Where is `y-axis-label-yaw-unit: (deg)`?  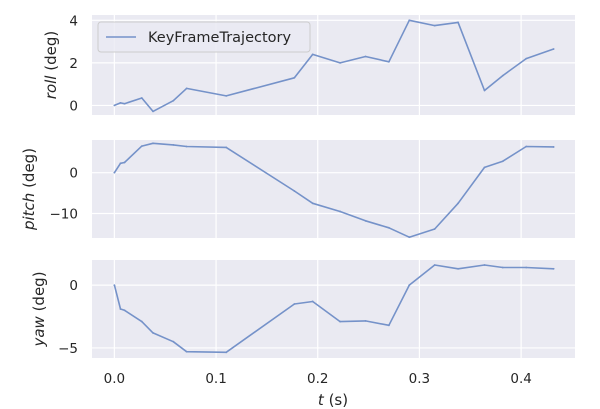
y-axis-label-yaw-unit: (deg) is located at coordinates (39, 293).